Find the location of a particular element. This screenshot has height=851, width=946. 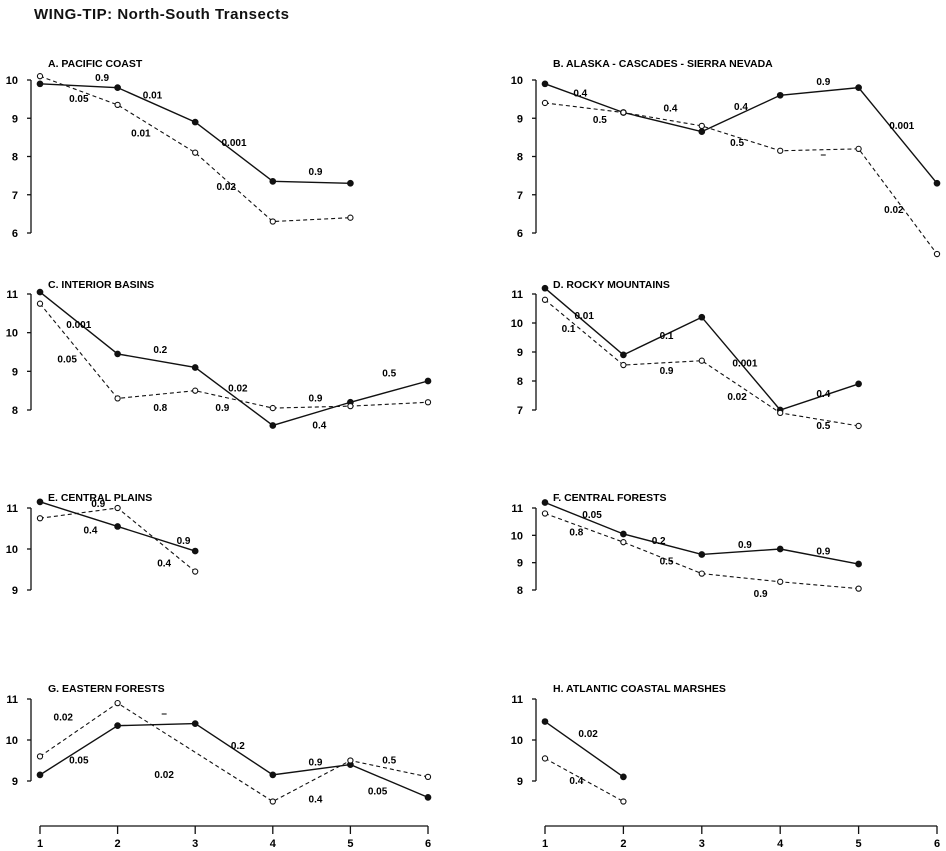

page-title: WING-TIP: North-South Transects is located at coordinates (162, 14).